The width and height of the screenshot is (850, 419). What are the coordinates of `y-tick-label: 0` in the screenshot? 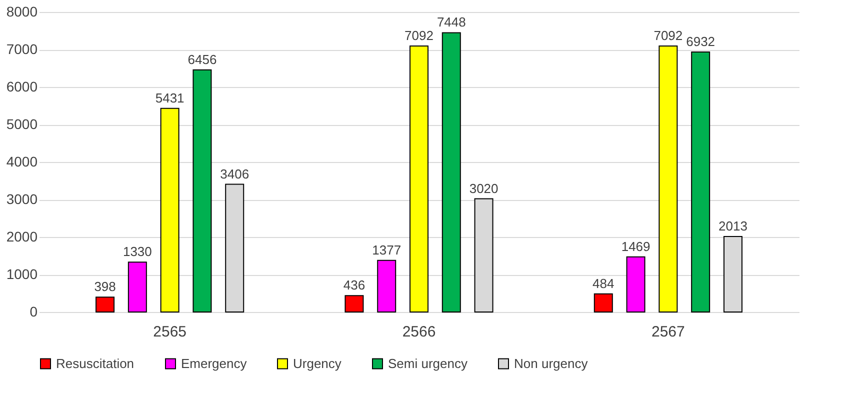 It's located at (34, 312).